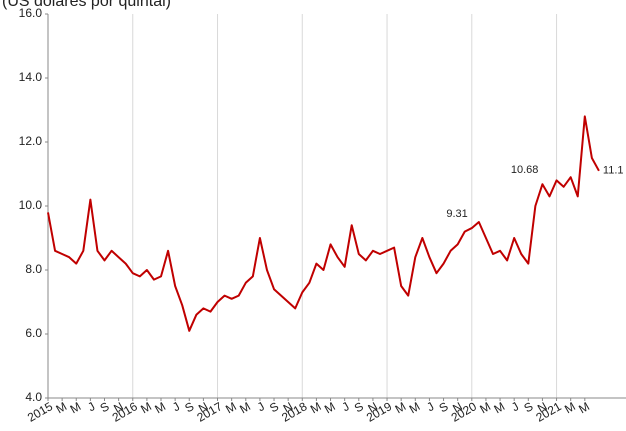 This screenshot has height=431, width=626. Describe the element at coordinates (33, 269) in the screenshot. I see `y-tick-label: 8.0` at that location.